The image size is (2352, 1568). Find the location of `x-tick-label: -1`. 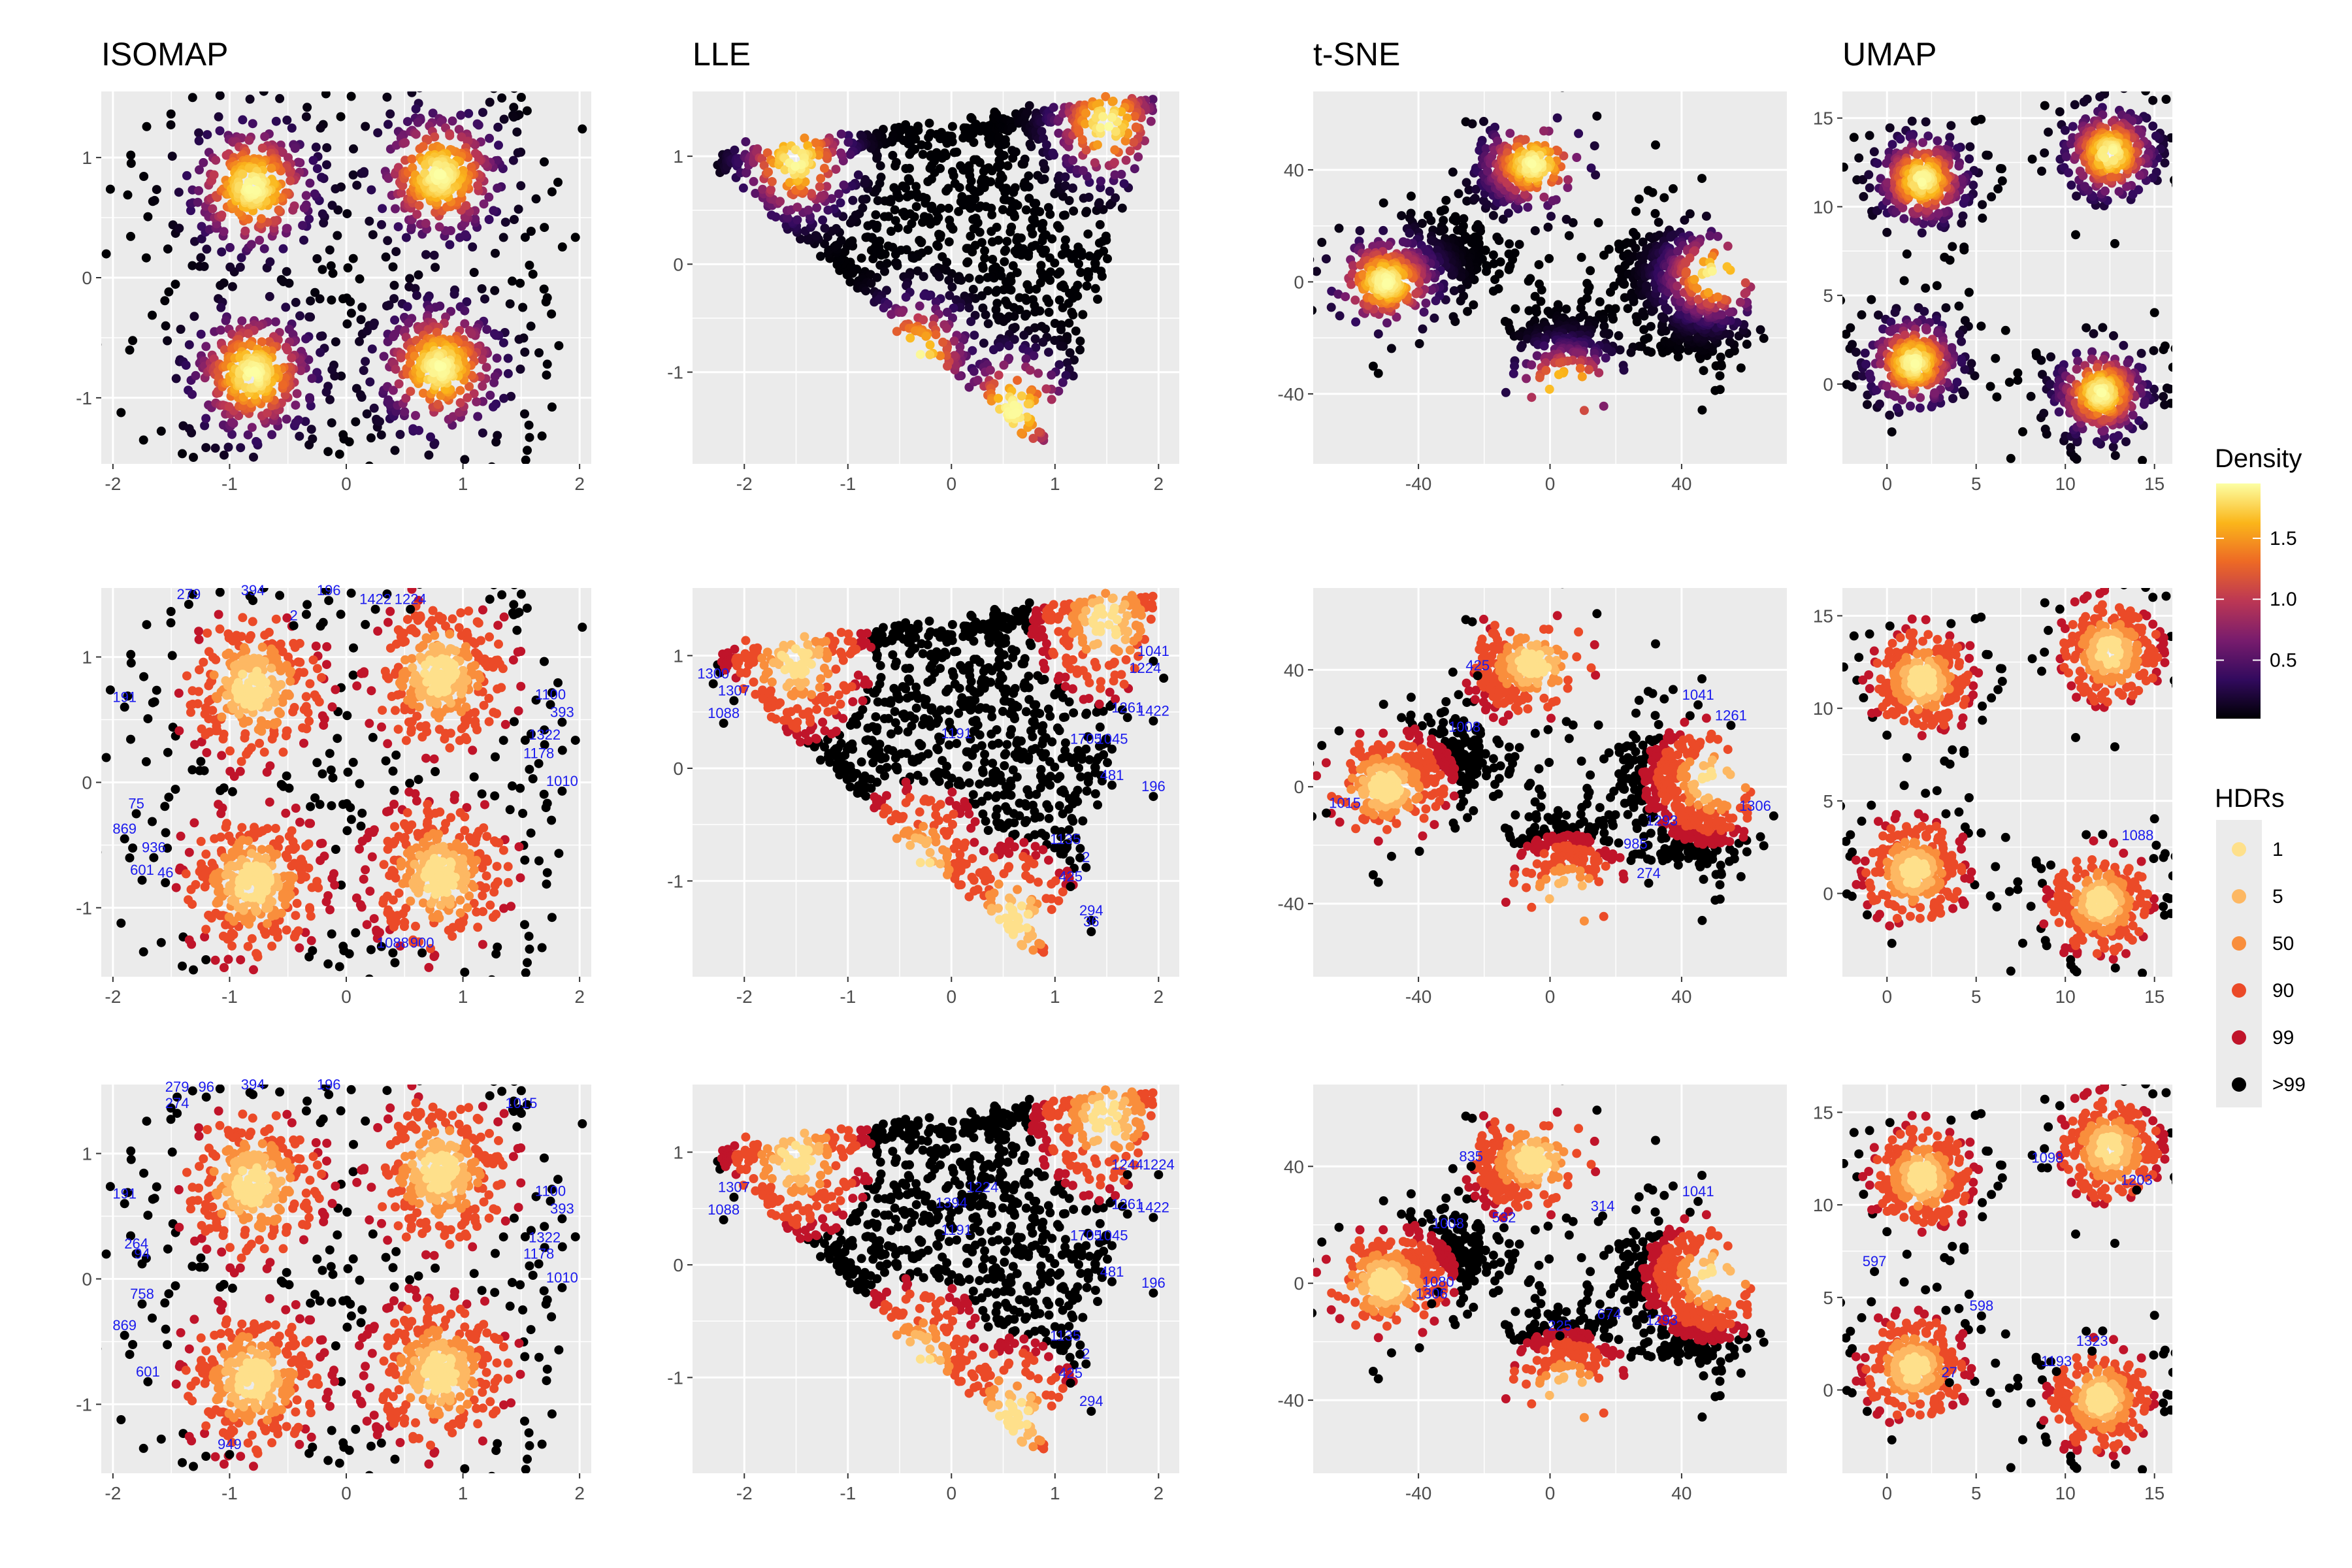

x-tick-label: -1 is located at coordinates (229, 484).